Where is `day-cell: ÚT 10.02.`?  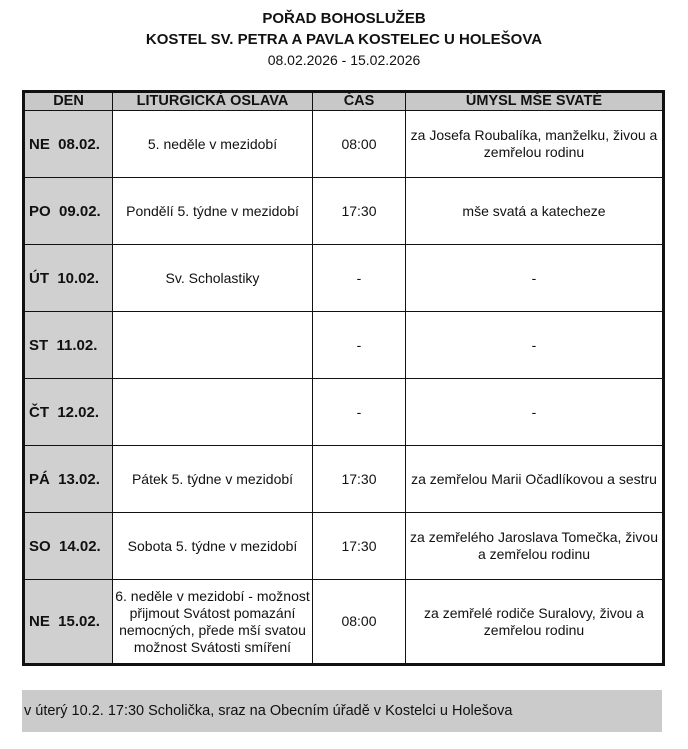 day-cell: ÚT 10.02. is located at coordinates (68, 278).